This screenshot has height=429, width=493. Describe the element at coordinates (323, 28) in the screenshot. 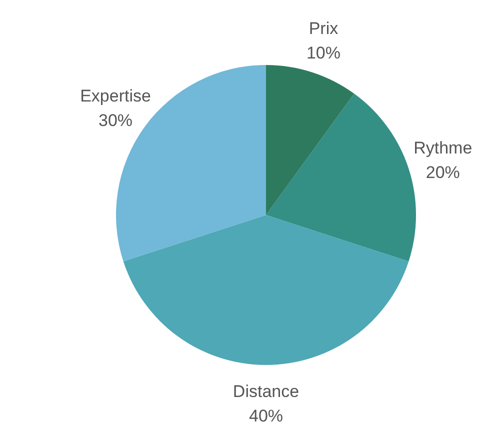

I see `slice-label: Prix` at that location.